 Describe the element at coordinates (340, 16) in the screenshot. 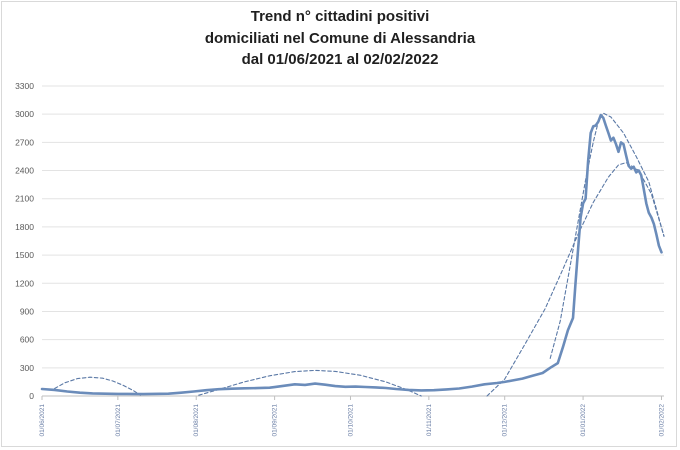

I see `chart-title-line-1: Trend n° cittadini positivi` at that location.